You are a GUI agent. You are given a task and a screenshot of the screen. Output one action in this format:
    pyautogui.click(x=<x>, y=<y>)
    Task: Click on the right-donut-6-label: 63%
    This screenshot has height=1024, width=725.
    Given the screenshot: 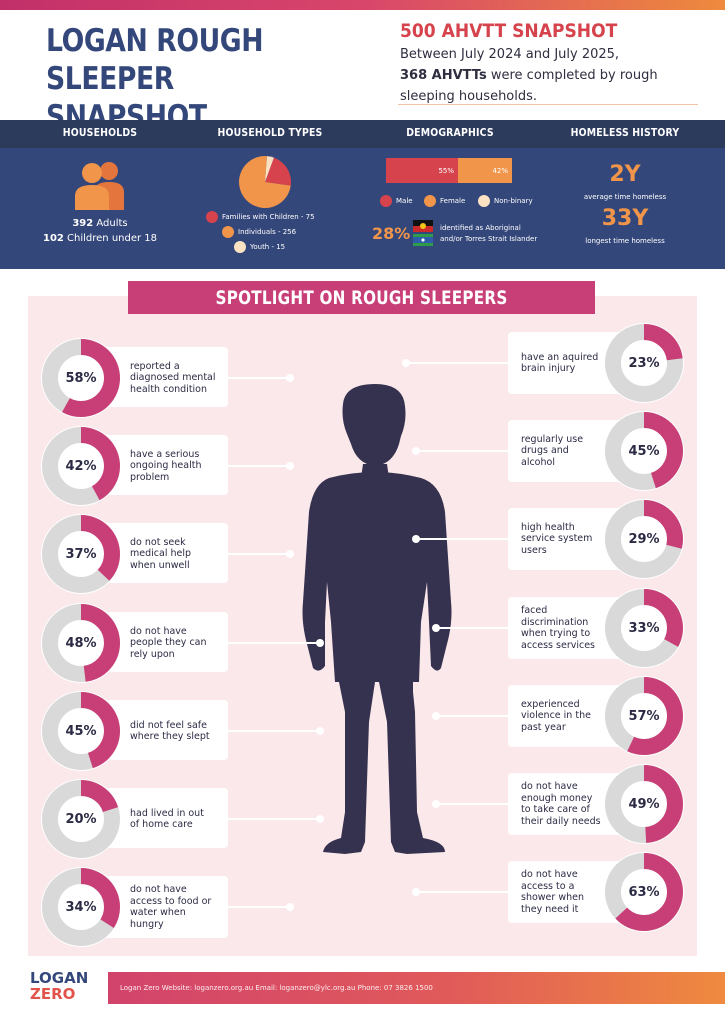 What is the action you would take?
    pyautogui.click(x=644, y=892)
    